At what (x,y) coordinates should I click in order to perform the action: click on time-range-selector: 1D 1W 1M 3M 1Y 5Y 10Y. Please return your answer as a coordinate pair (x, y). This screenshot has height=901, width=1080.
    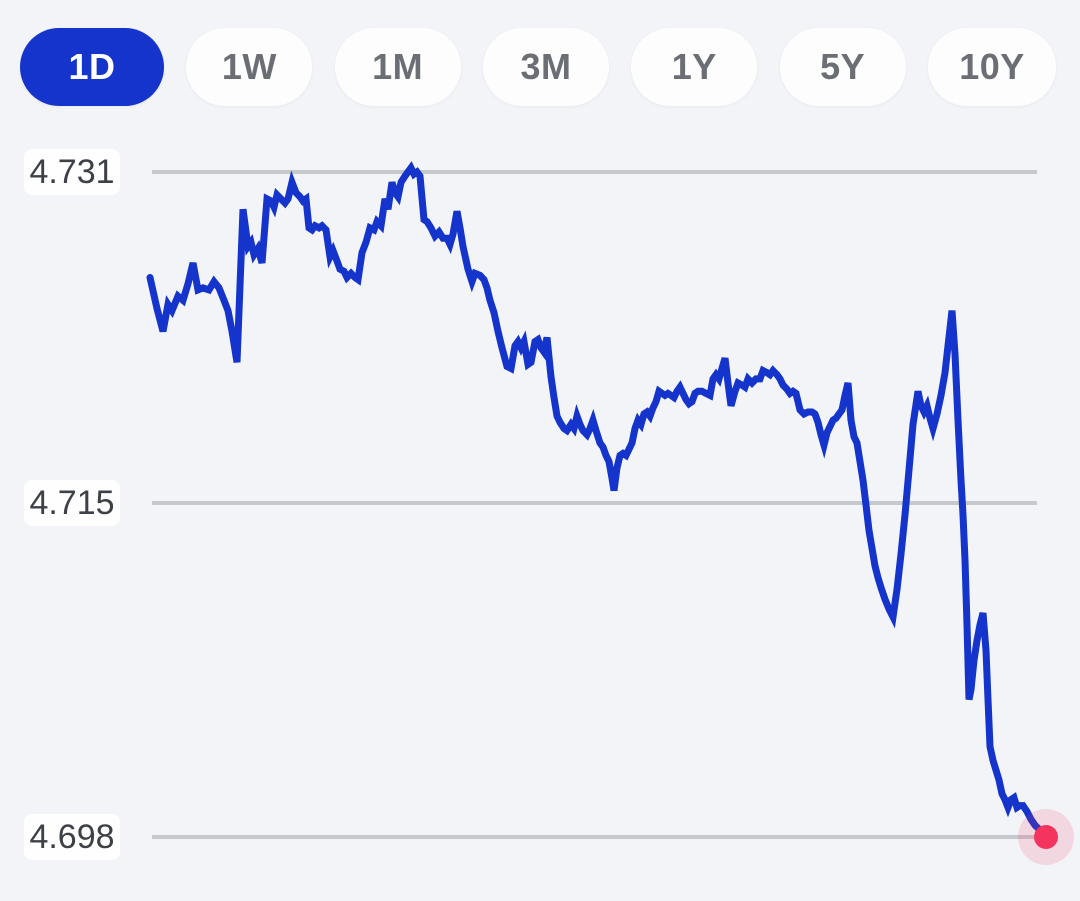
    Looking at the image, I should click on (538, 67).